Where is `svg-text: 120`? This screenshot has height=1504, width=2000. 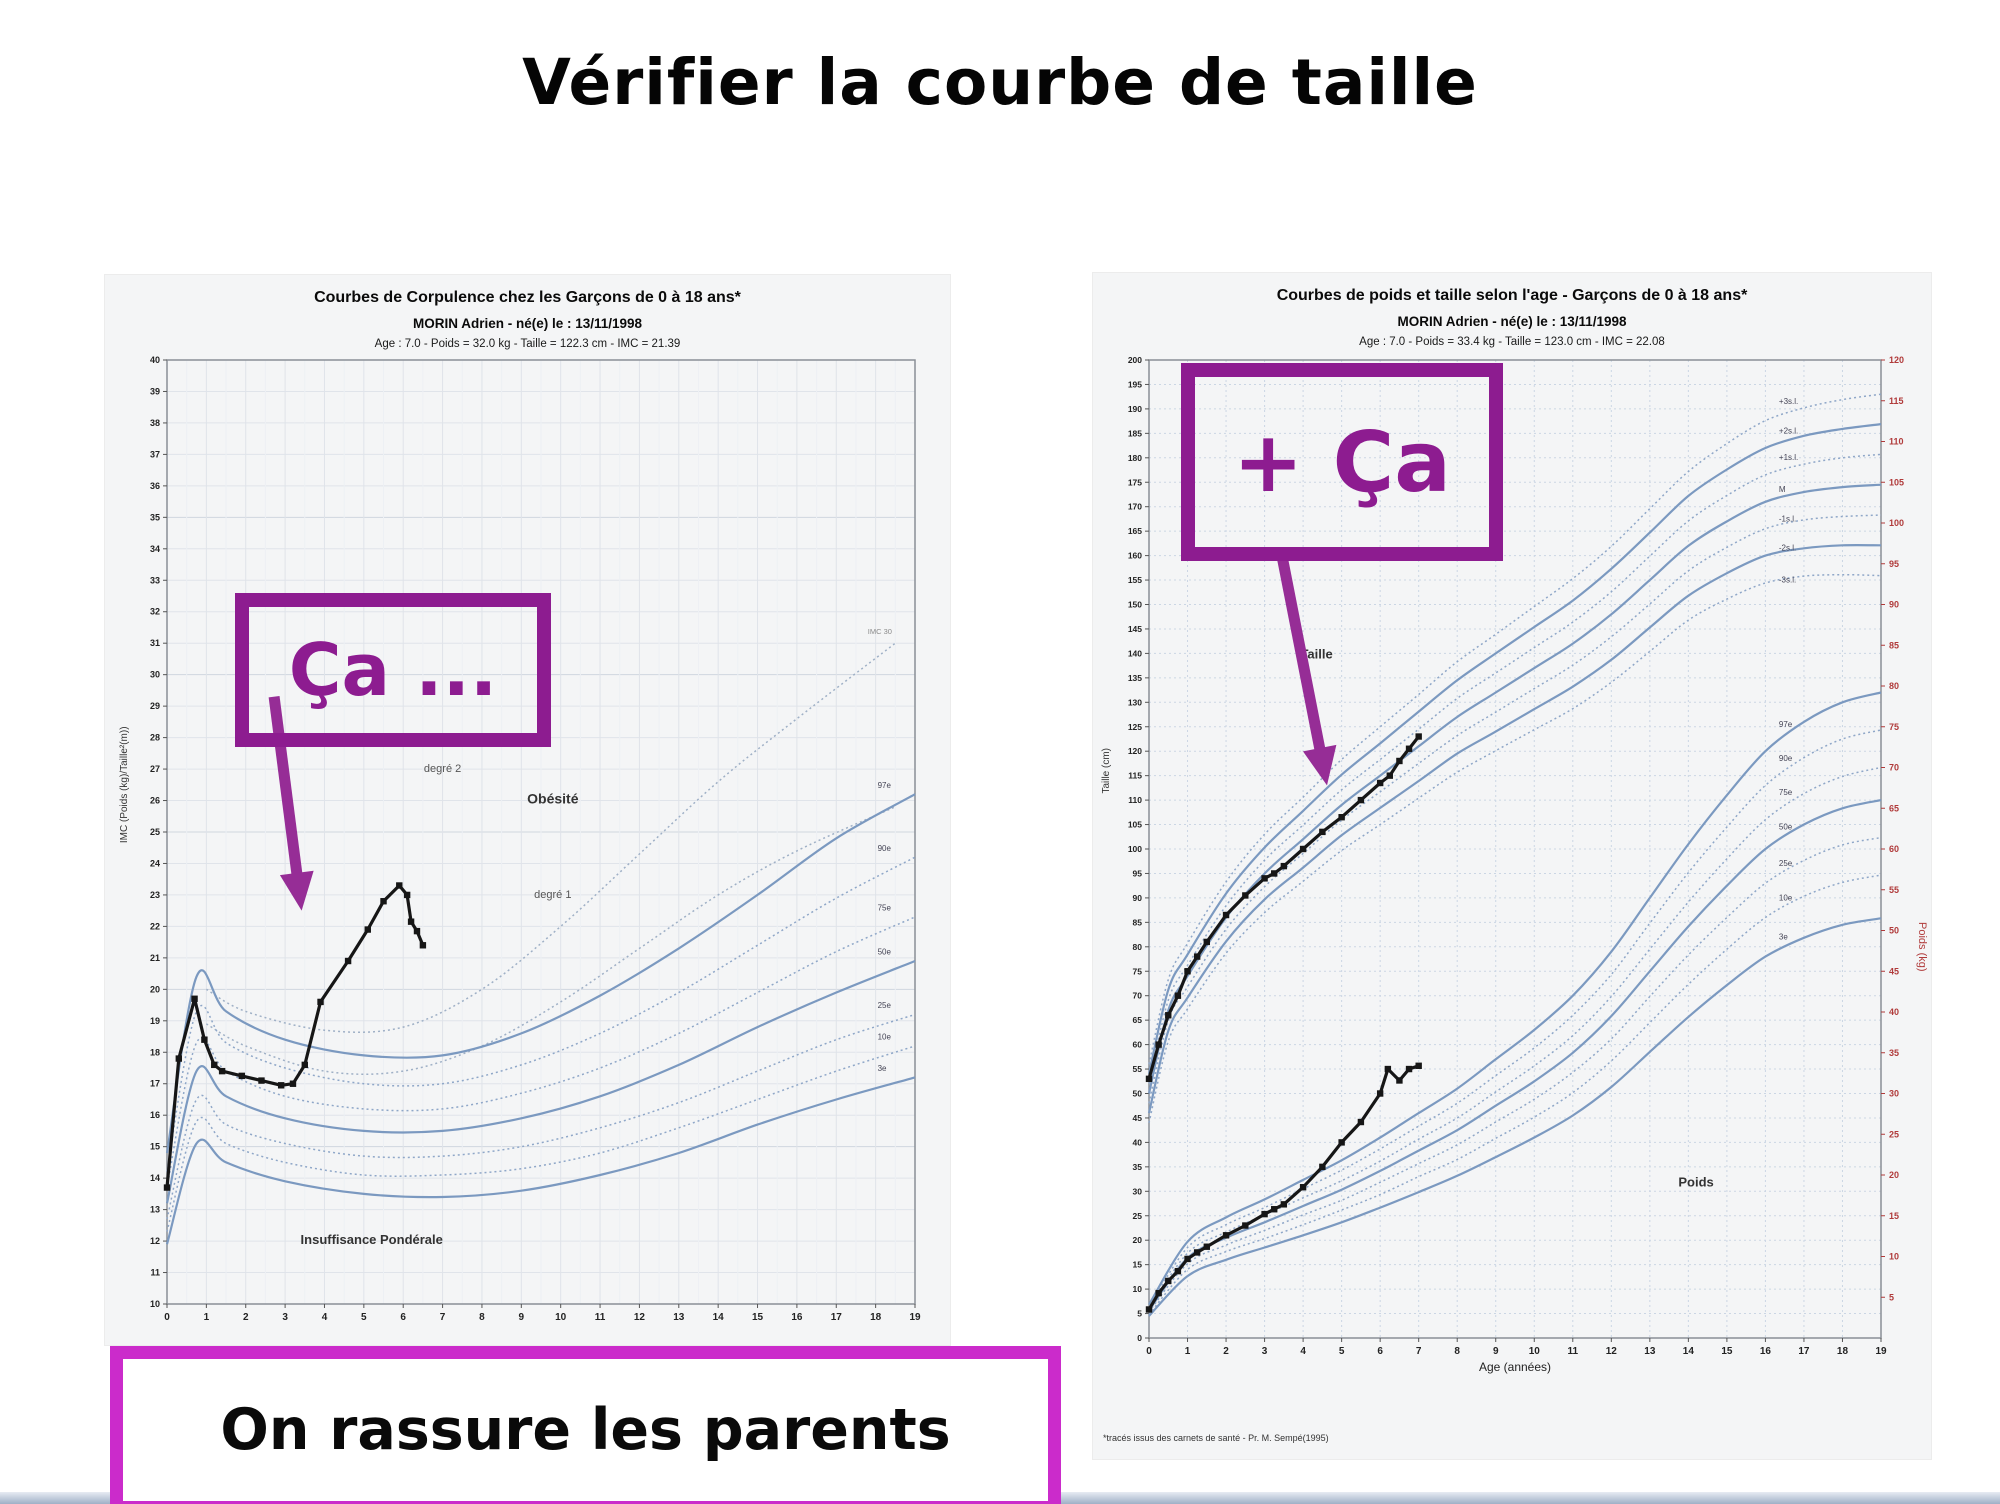 svg-text: 120 is located at coordinates (1135, 751).